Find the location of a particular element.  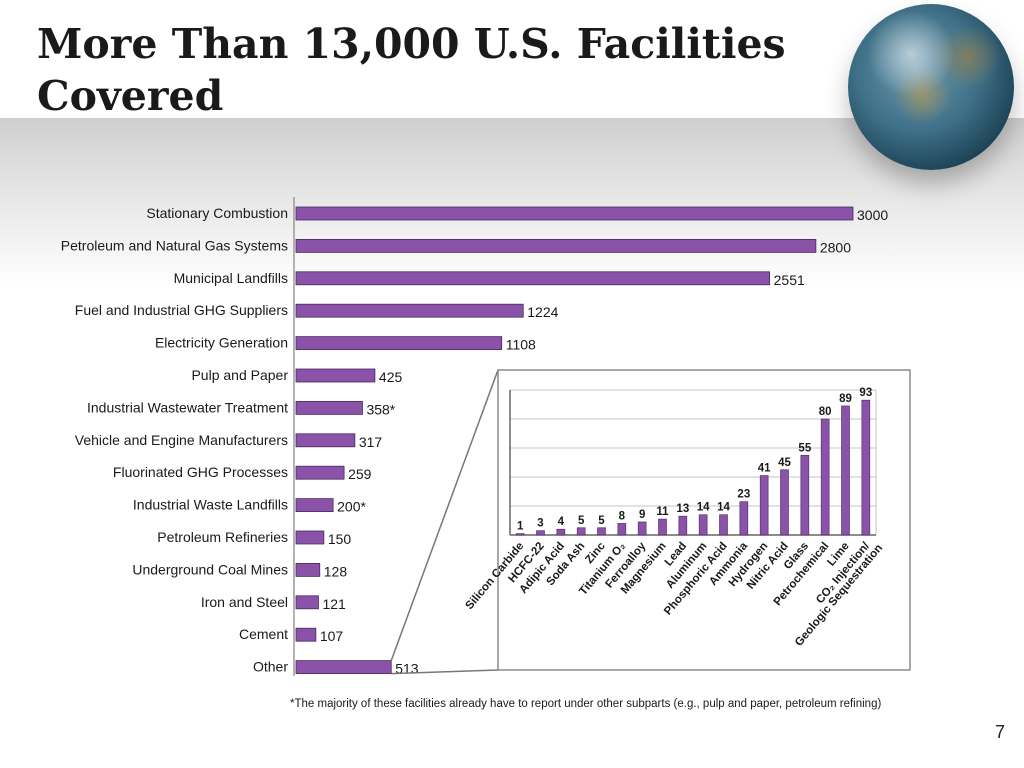

value-label: 1224 is located at coordinates (542, 312).